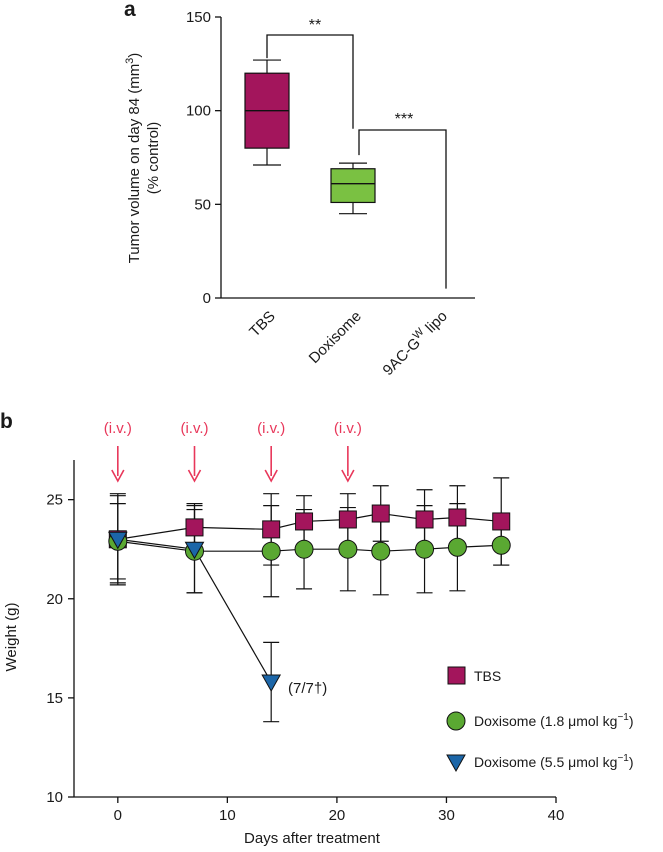 Image resolution: width=663 pixels, height=852 pixels. What do you see at coordinates (118, 815) in the screenshot?
I see `panel-b-xtick-label: 0` at bounding box center [118, 815].